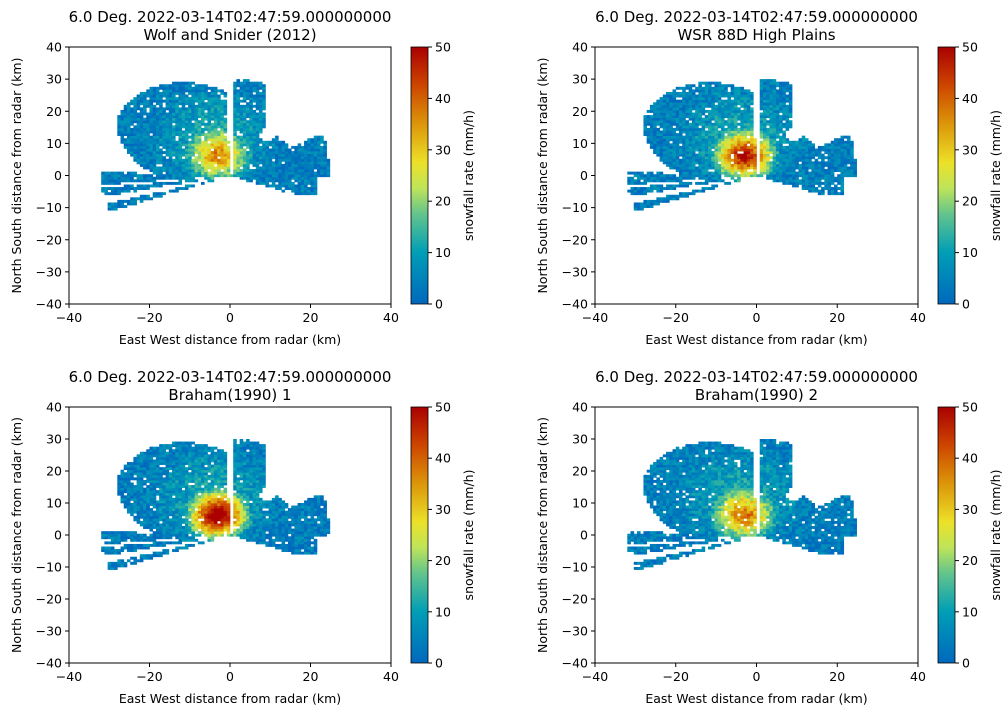  What do you see at coordinates (16, 176) in the screenshot?
I see `y-axis-label: North South distance from radar (km)` at bounding box center [16, 176].